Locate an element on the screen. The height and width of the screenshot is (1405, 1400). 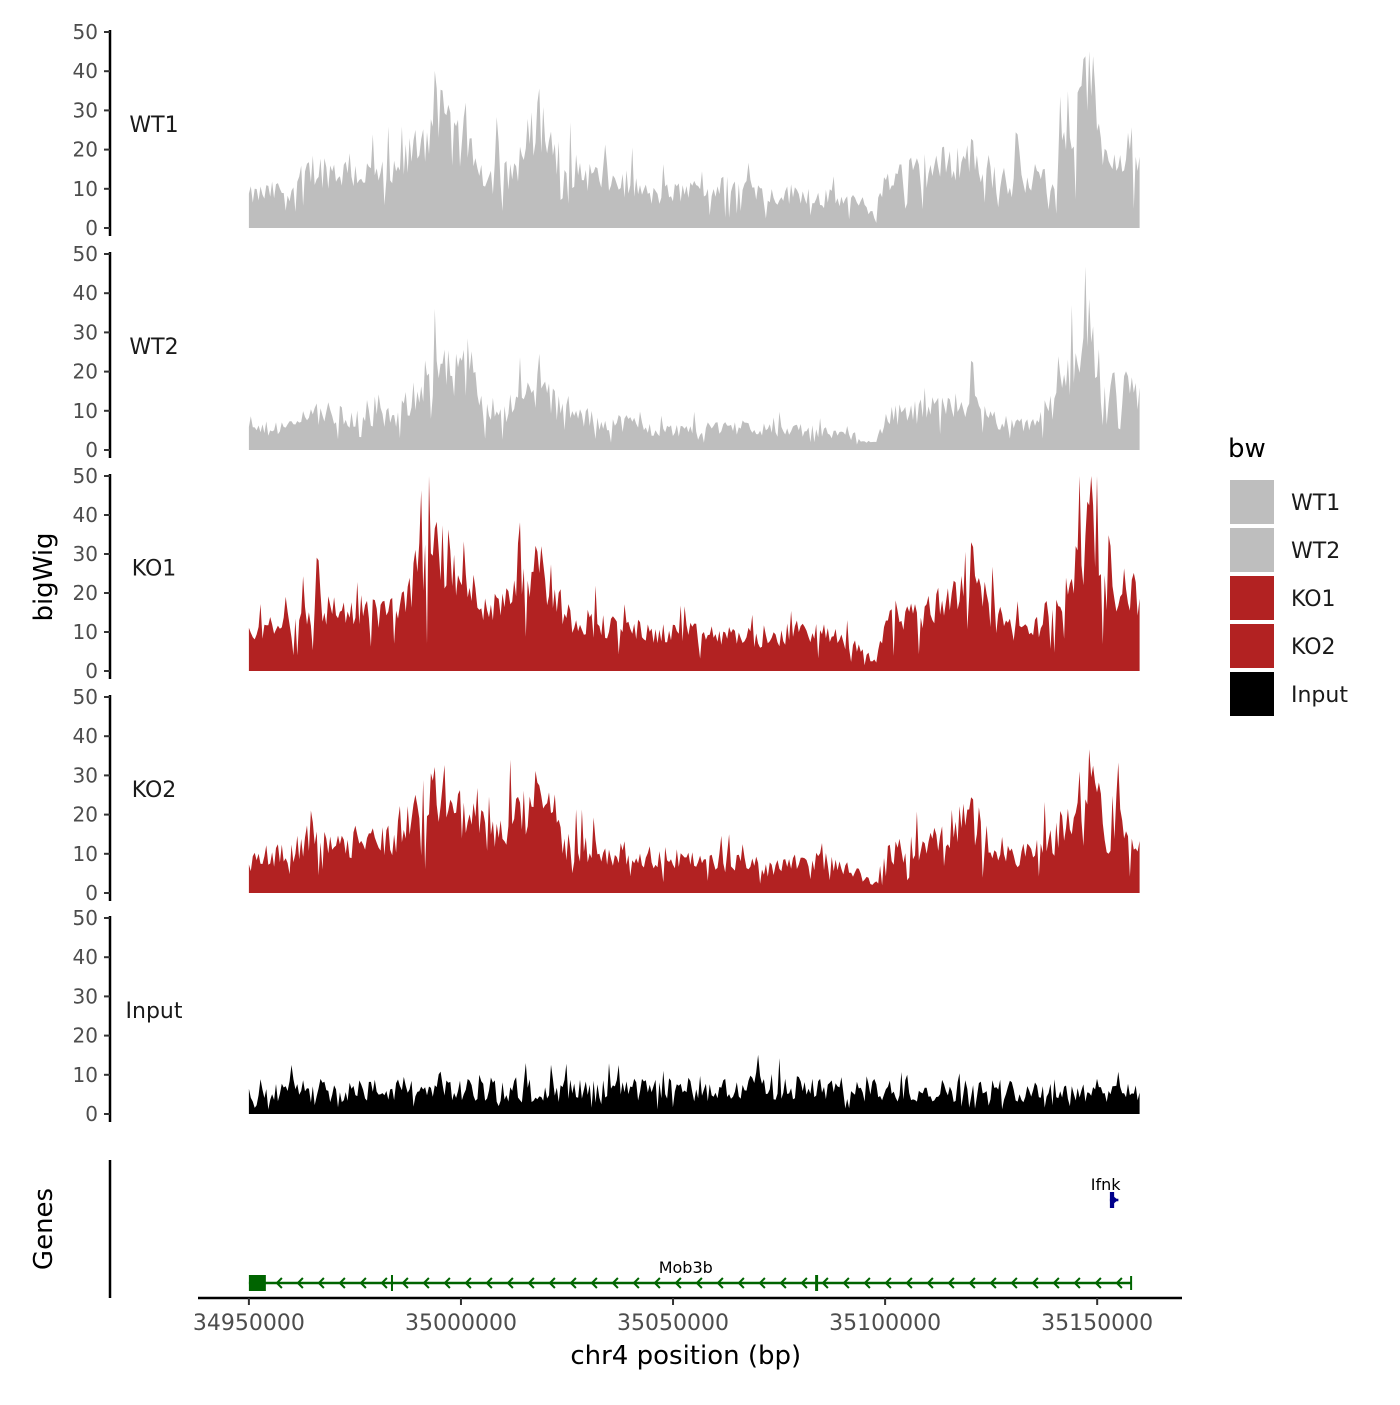
legend-title: bw is located at coordinates (1247, 449).